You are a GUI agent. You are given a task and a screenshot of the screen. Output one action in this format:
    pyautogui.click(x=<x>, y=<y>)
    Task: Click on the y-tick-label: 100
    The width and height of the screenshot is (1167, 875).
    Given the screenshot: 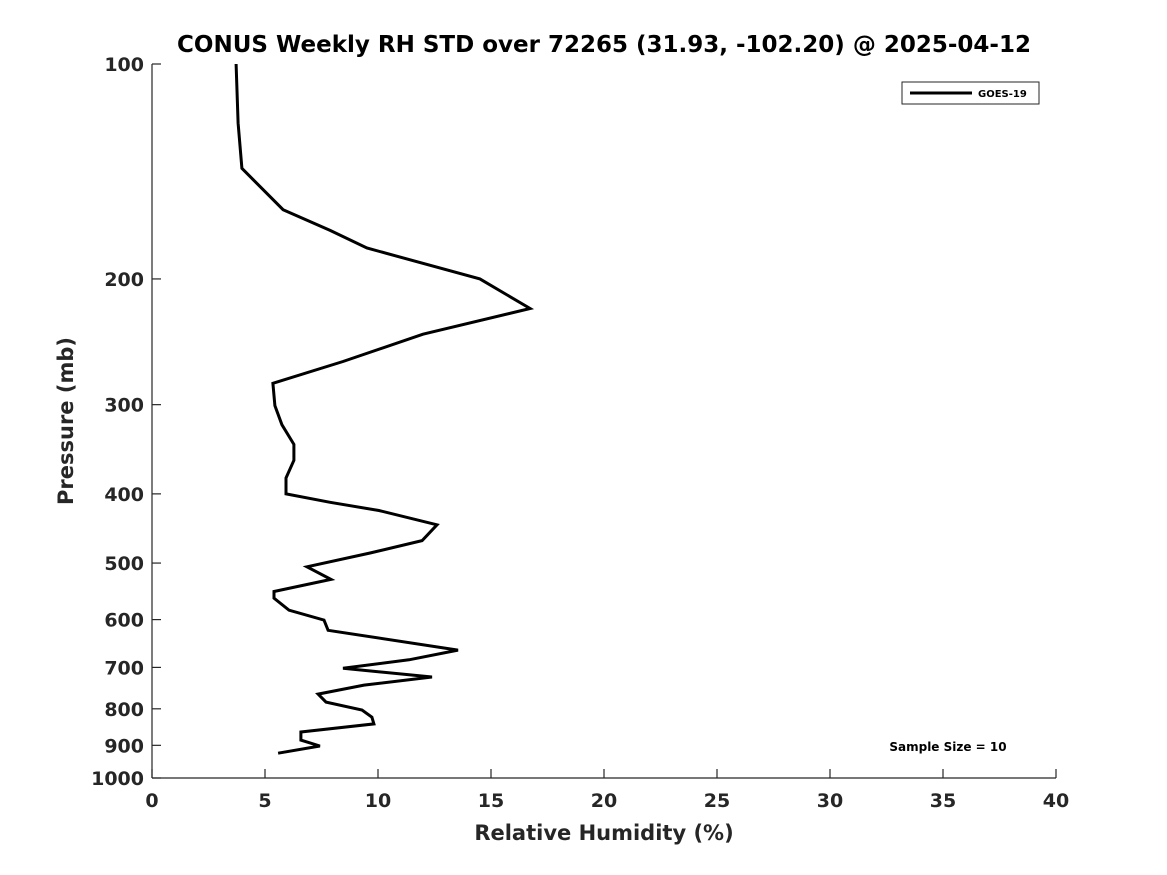 What is the action you would take?
    pyautogui.click(x=124, y=65)
    